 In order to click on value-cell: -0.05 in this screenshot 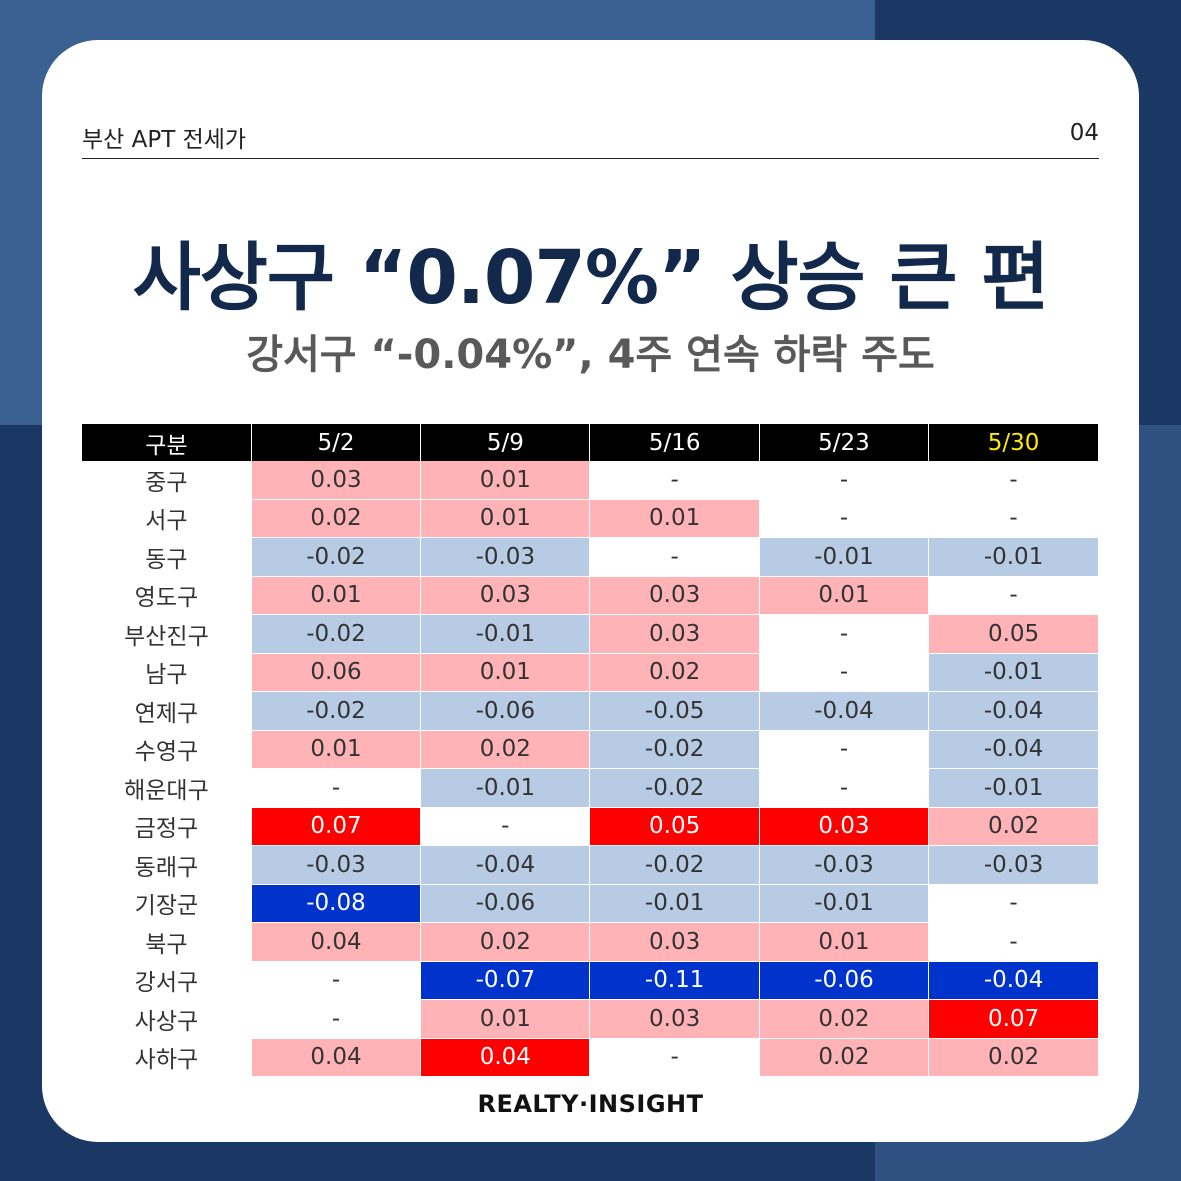, I will do `click(674, 711)`.